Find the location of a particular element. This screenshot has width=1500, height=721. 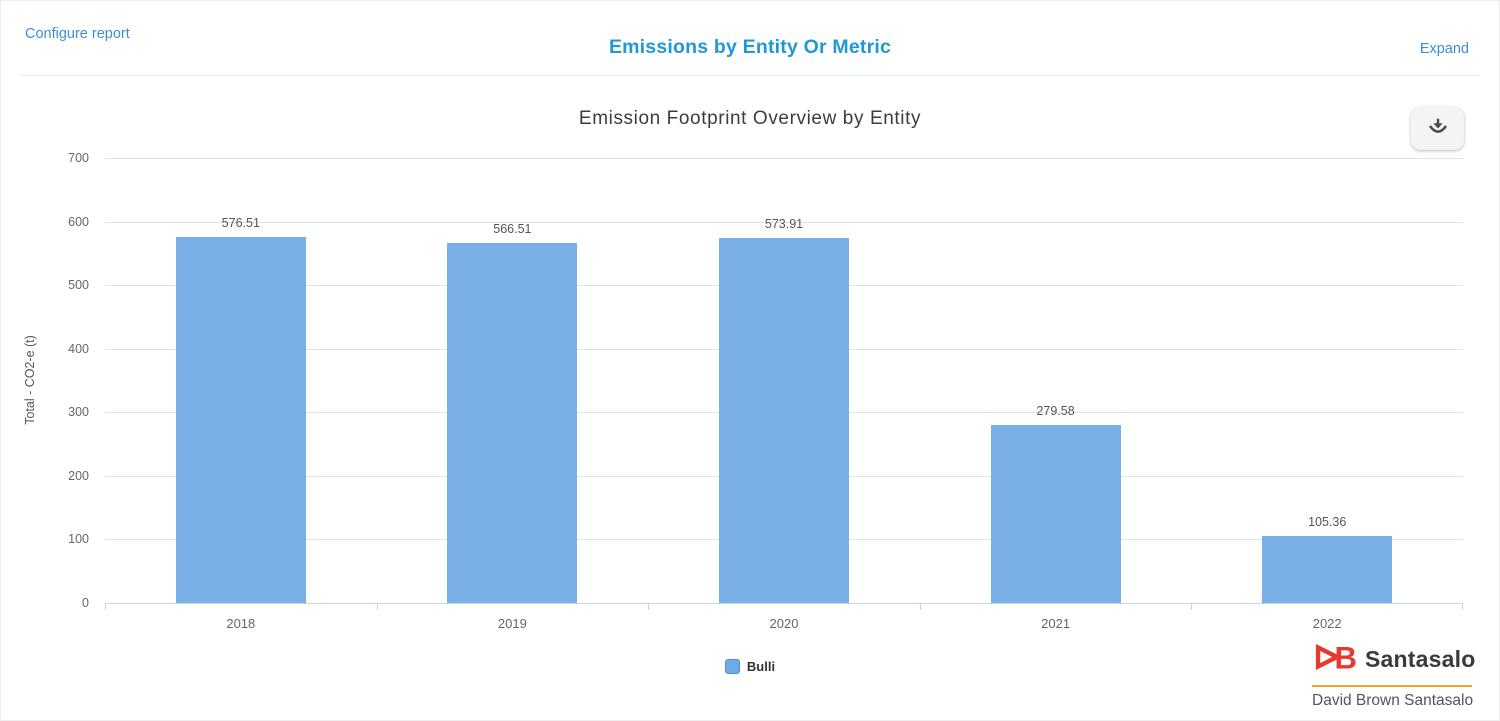

legend-label: Bulli is located at coordinates (761, 666).